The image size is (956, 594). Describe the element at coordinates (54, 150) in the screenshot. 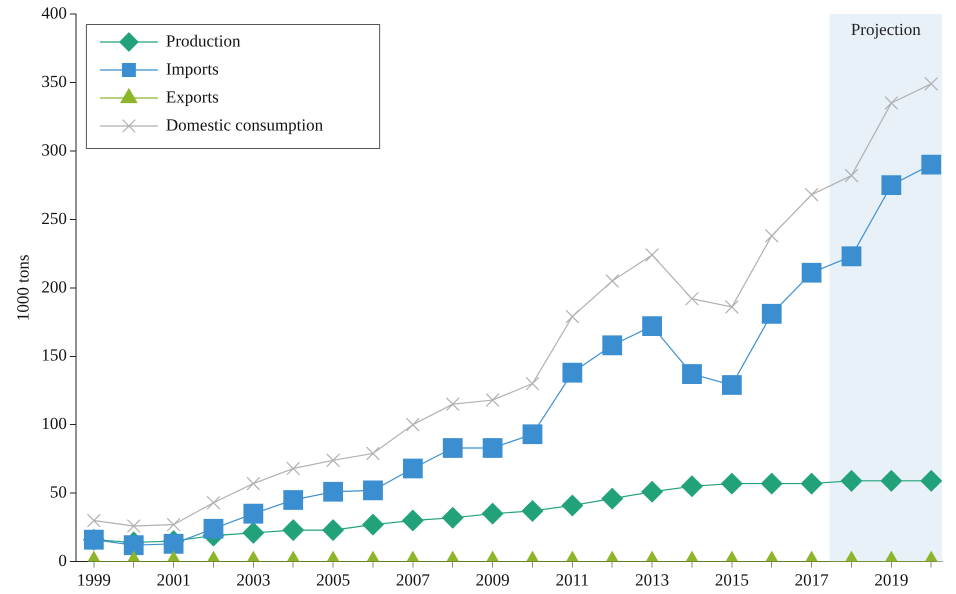

I see `y-tick-label: 300` at that location.